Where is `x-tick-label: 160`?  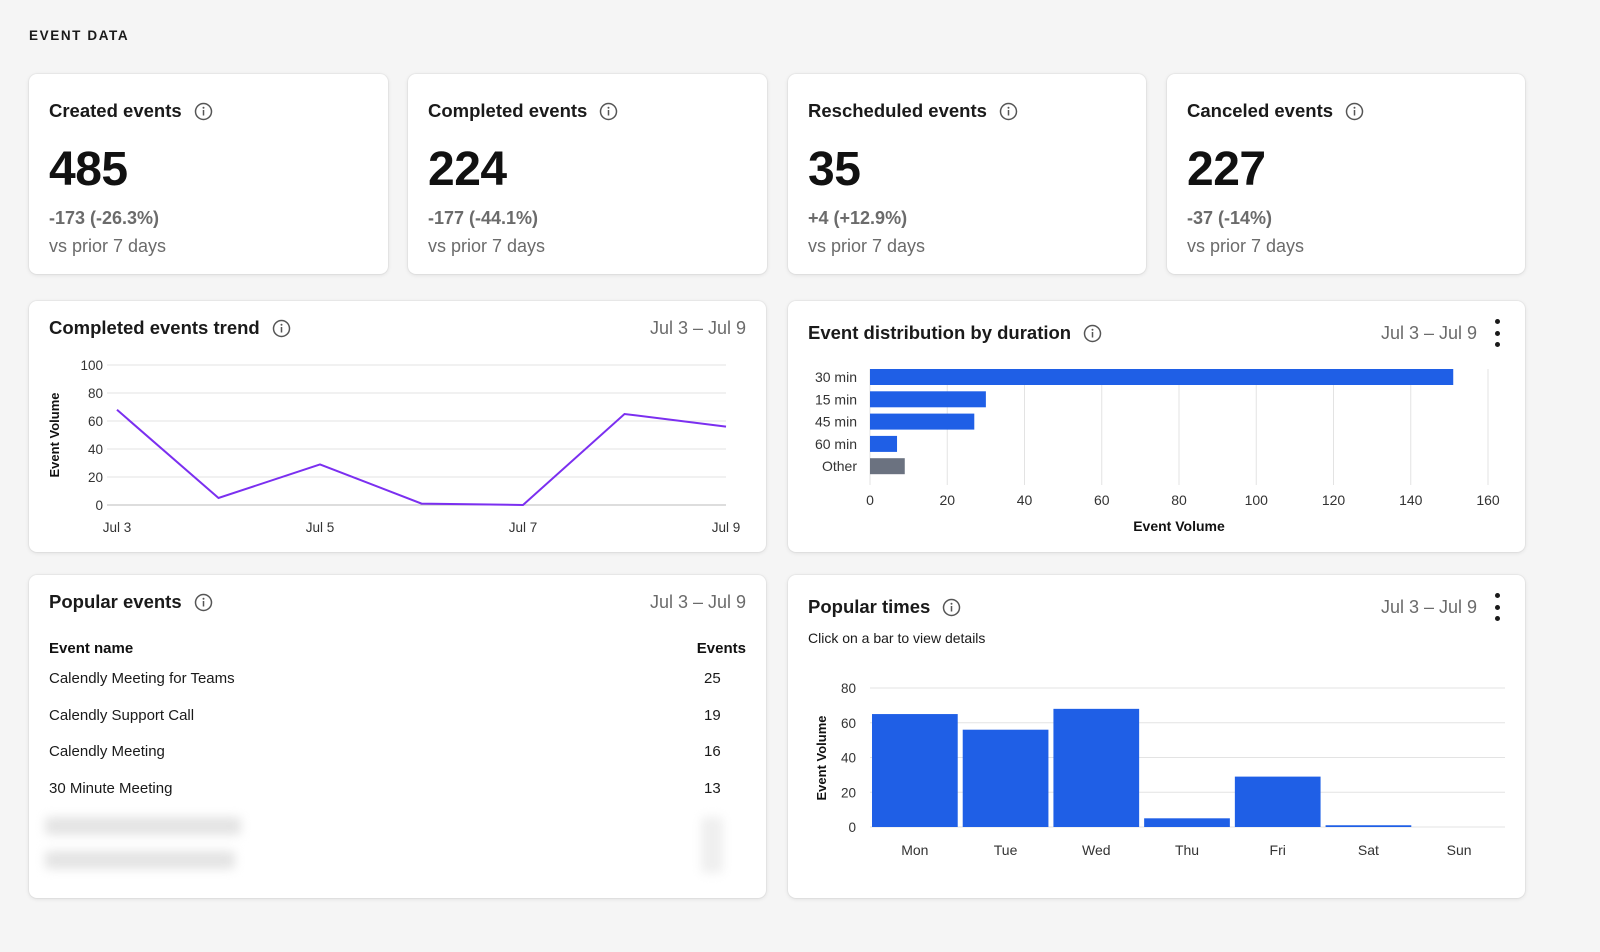 x-tick-label: 160 is located at coordinates (1488, 500).